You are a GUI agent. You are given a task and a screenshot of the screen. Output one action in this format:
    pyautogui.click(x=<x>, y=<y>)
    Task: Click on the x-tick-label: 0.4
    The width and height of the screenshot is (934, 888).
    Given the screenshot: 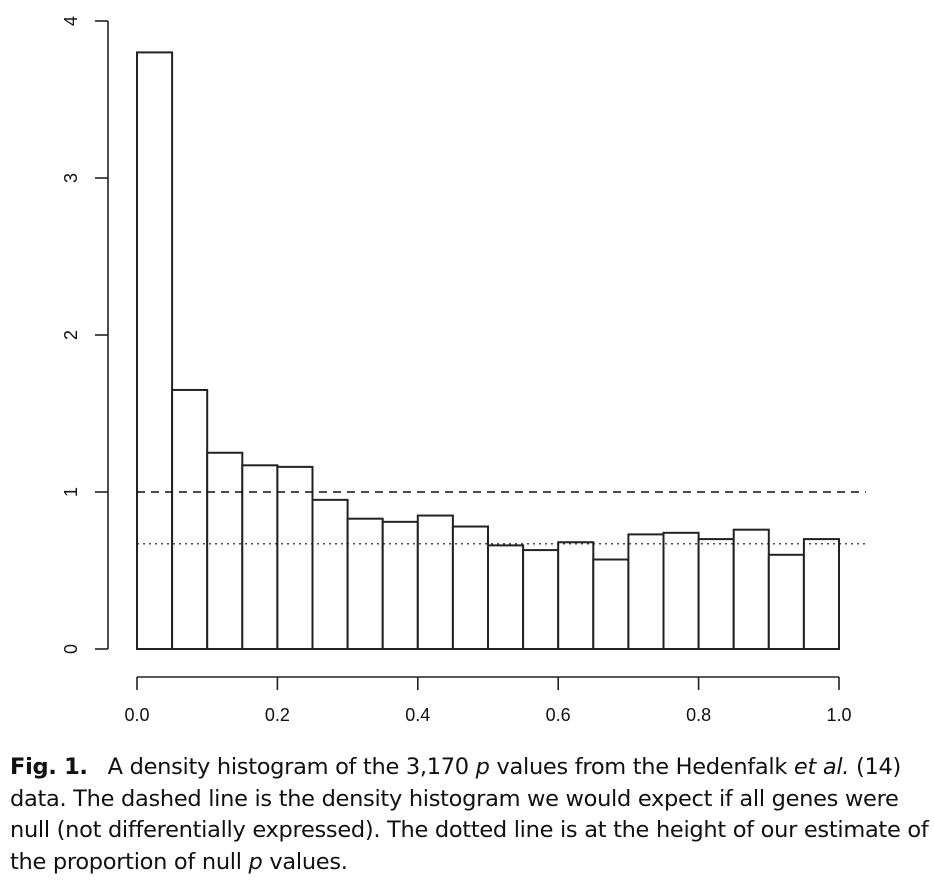 What is the action you would take?
    pyautogui.click(x=417, y=715)
    